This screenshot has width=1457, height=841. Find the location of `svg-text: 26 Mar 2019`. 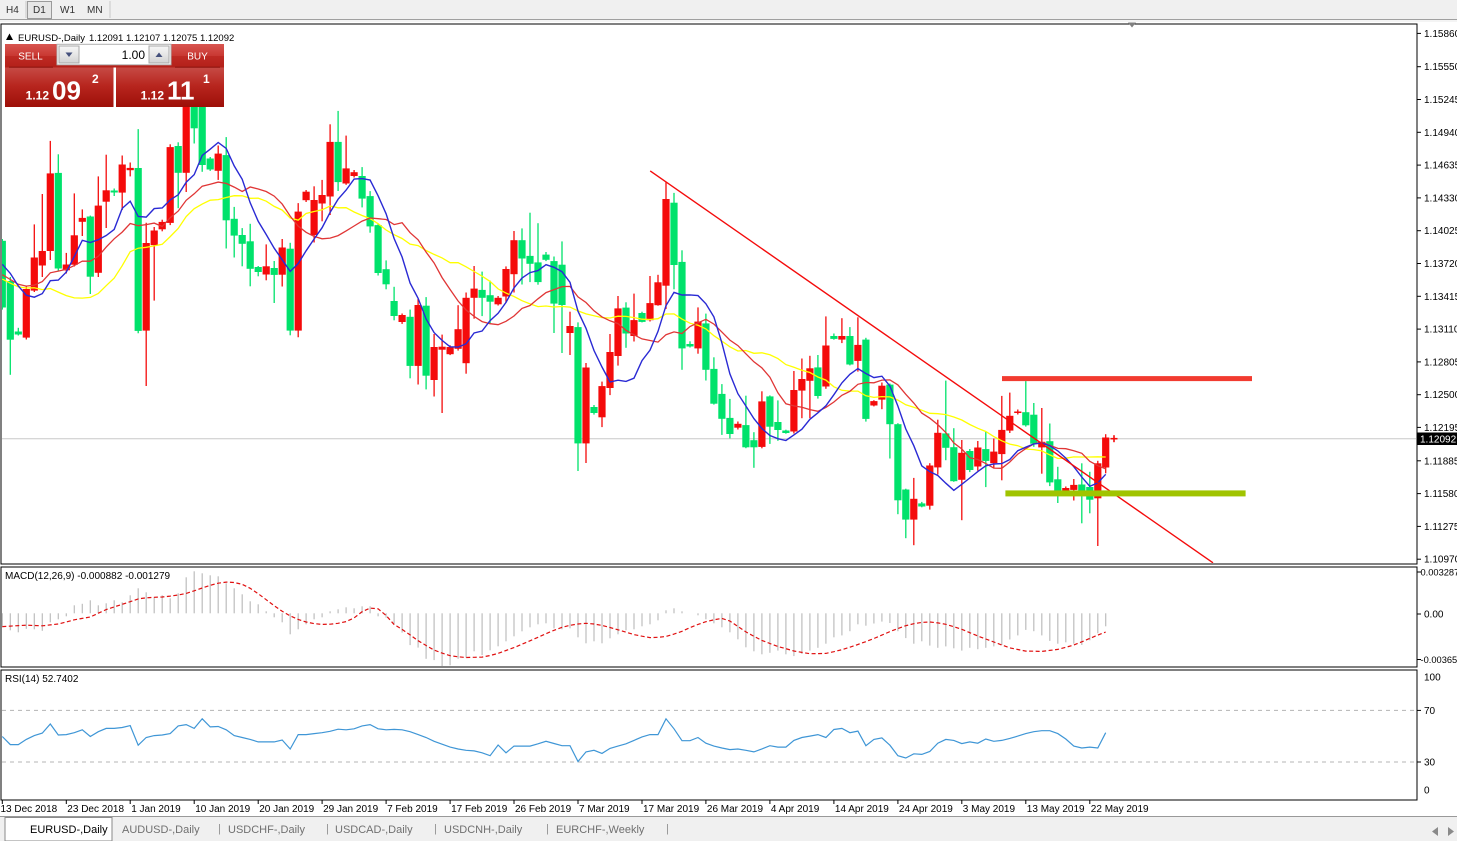

svg-text: 26 Mar 2019 is located at coordinates (735, 809).